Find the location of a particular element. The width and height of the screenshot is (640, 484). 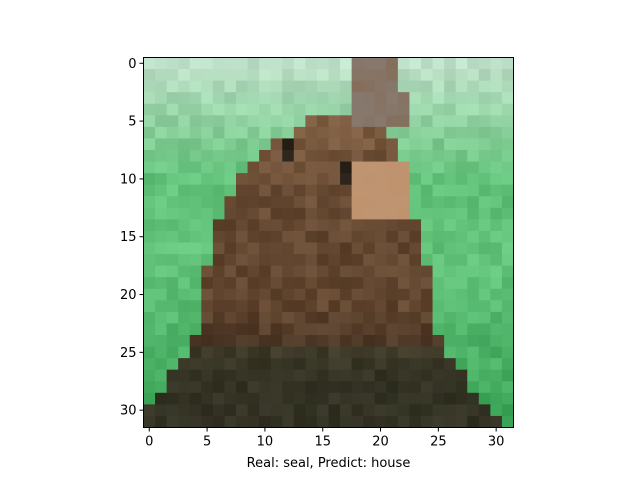

y-axis: 0 5 10 15 20 25 30 is located at coordinates (132, 238).